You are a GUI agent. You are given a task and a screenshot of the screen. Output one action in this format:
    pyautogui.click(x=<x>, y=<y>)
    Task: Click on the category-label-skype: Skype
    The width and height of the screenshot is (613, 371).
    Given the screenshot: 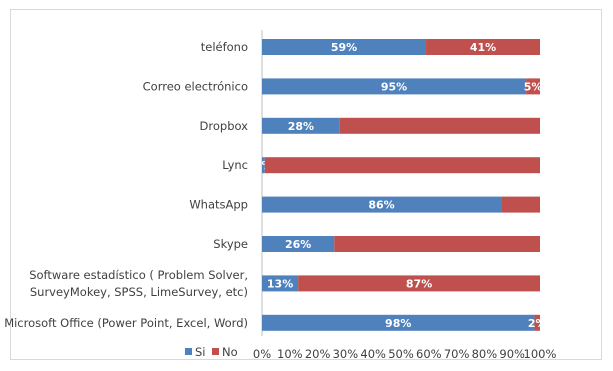 What is the action you would take?
    pyautogui.click(x=230, y=244)
    